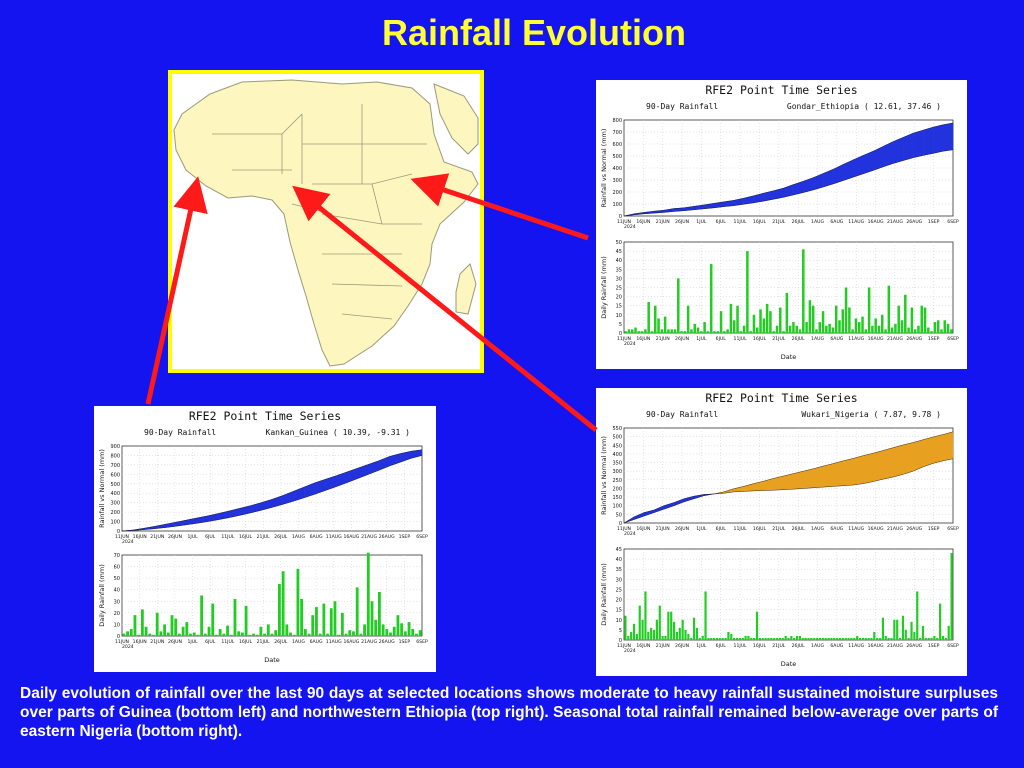 Image resolution: width=1024 pixels, height=768 pixels. I want to click on bottom-xtick-label: 21JUN, so click(157, 642).